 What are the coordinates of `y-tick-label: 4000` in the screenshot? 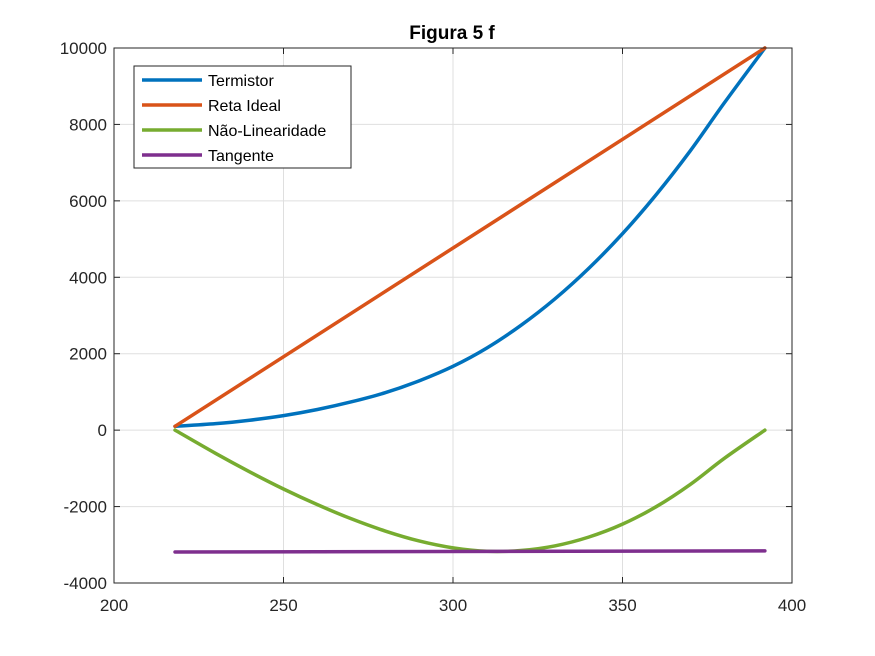 It's located at (88, 277).